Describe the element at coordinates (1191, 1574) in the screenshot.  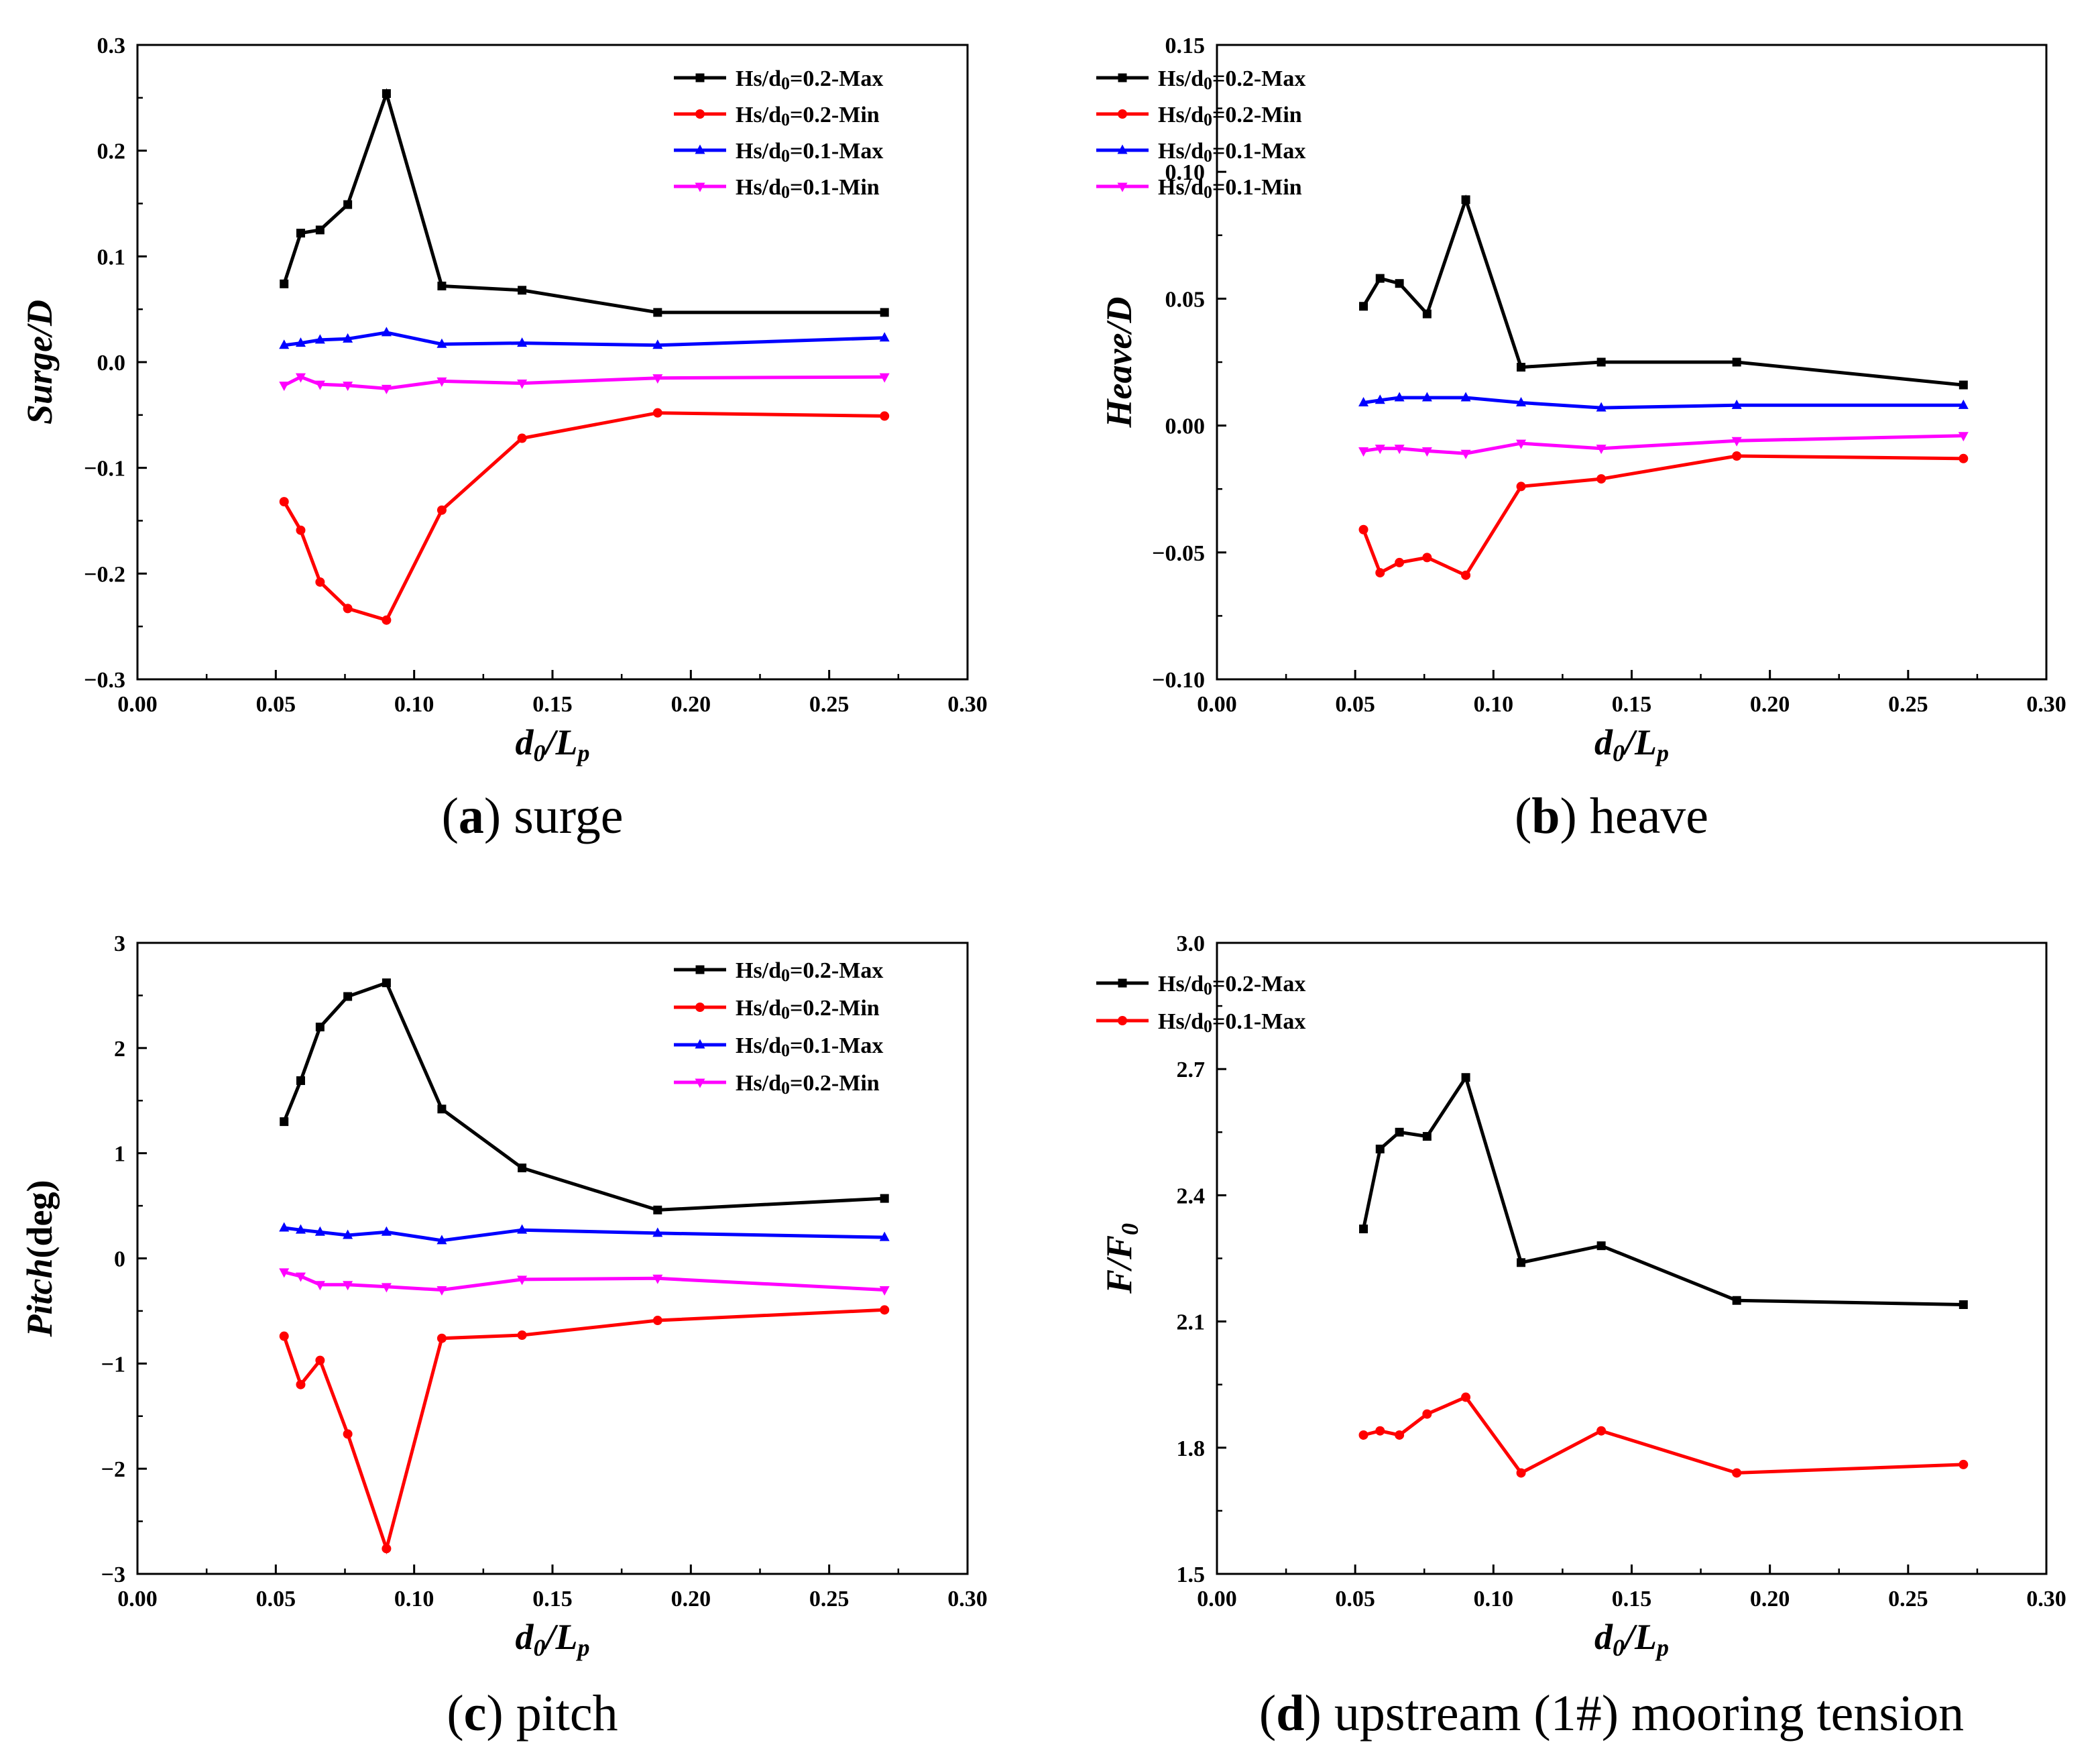
I see `y-tick-label: 1.5` at that location.